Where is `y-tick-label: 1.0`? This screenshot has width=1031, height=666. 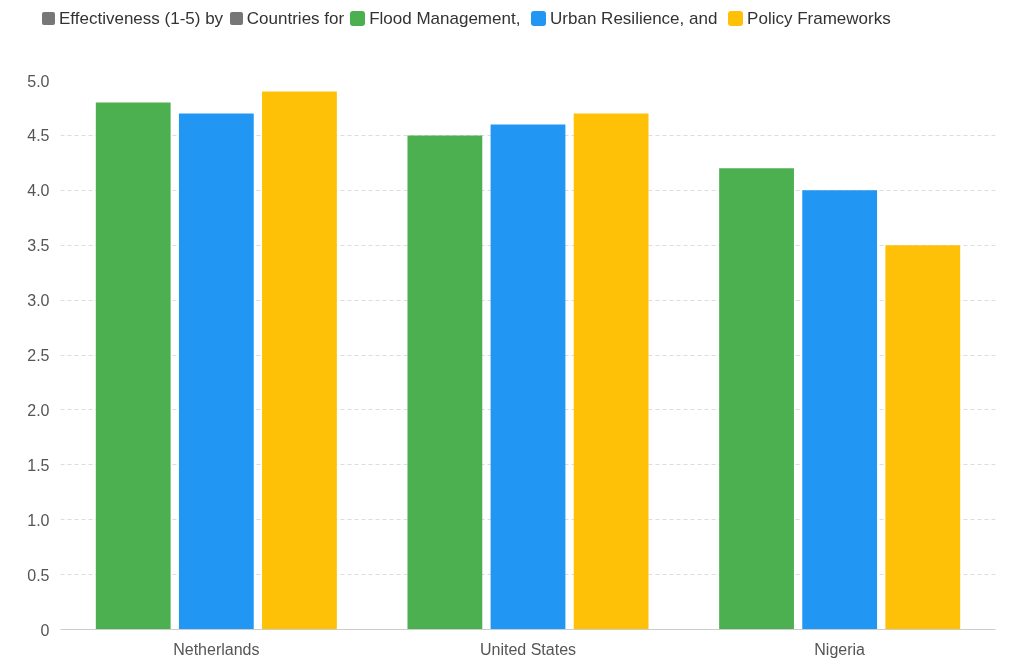
y-tick-label: 1.0 is located at coordinates (38, 520).